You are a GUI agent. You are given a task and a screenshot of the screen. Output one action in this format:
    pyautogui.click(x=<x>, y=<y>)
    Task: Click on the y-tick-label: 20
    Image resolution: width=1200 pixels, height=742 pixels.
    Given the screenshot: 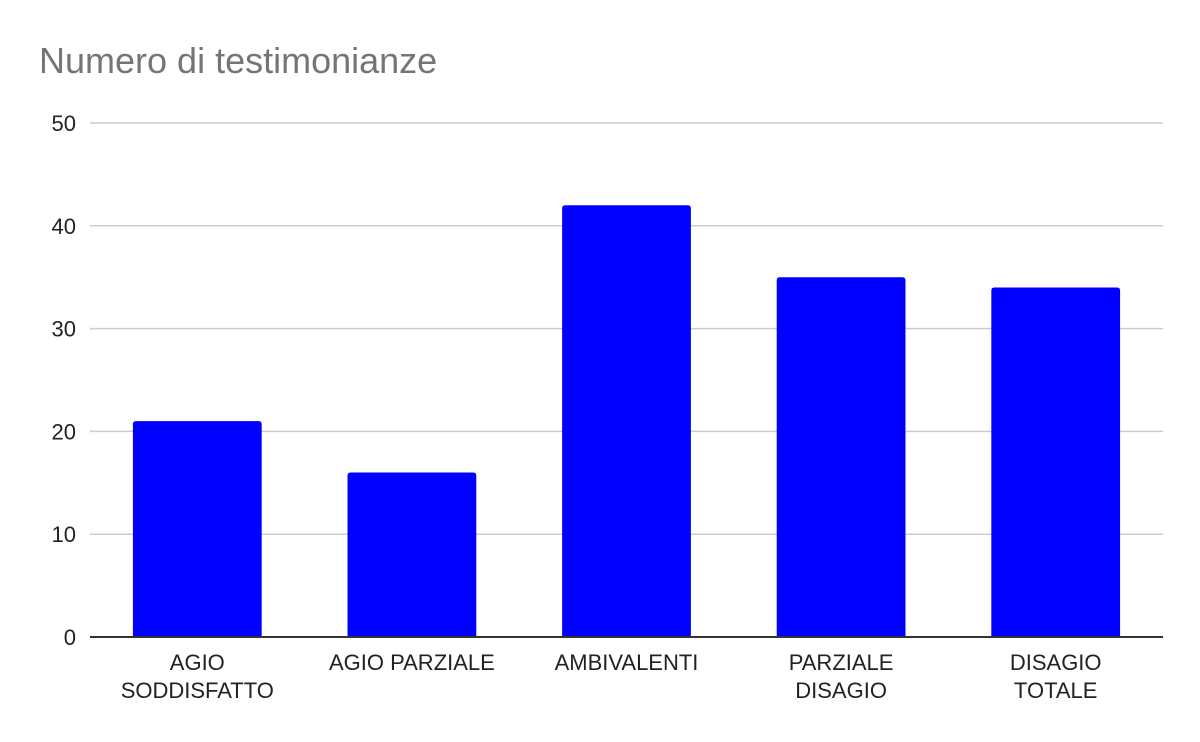 What is the action you would take?
    pyautogui.click(x=64, y=431)
    